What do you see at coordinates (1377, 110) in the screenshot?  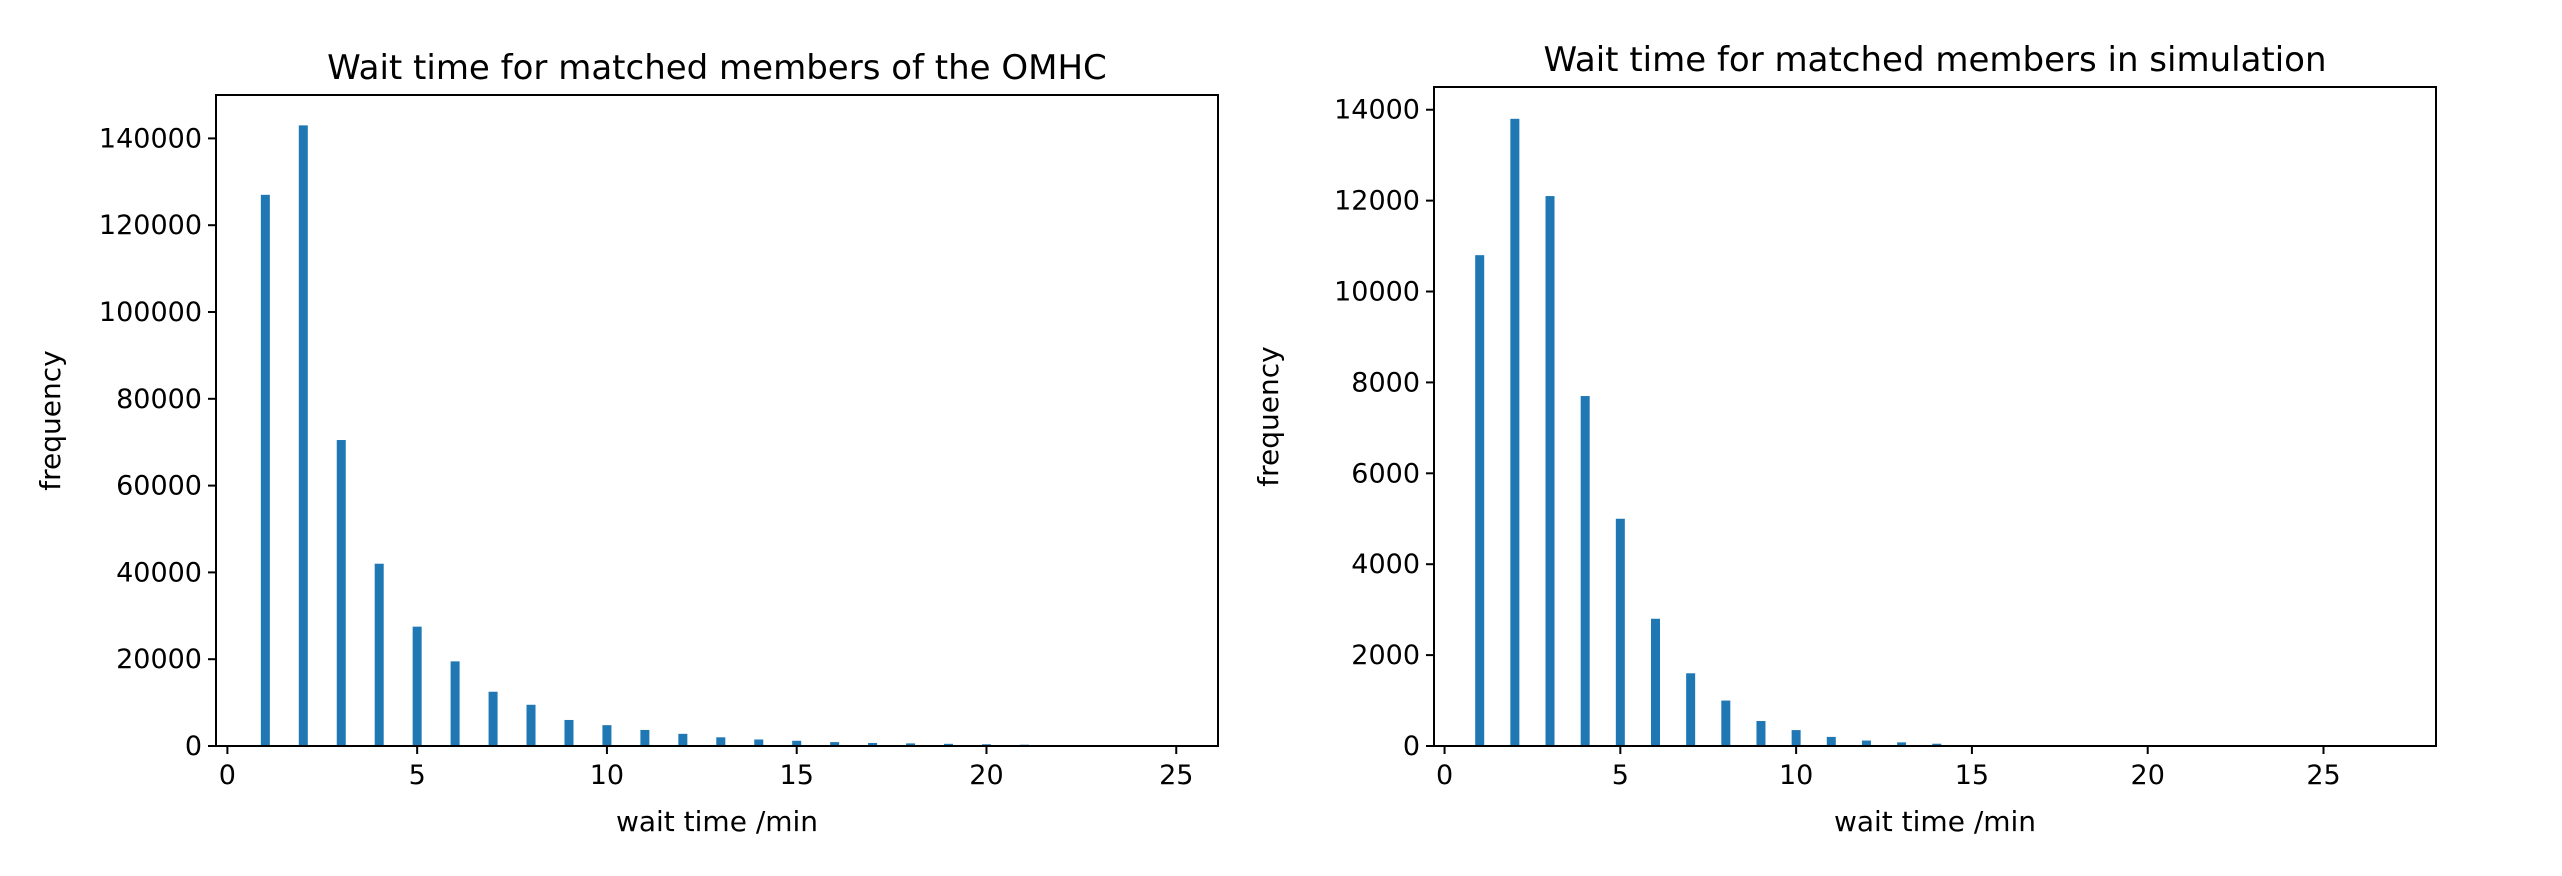 I see `y-tick-label: 14000` at bounding box center [1377, 110].